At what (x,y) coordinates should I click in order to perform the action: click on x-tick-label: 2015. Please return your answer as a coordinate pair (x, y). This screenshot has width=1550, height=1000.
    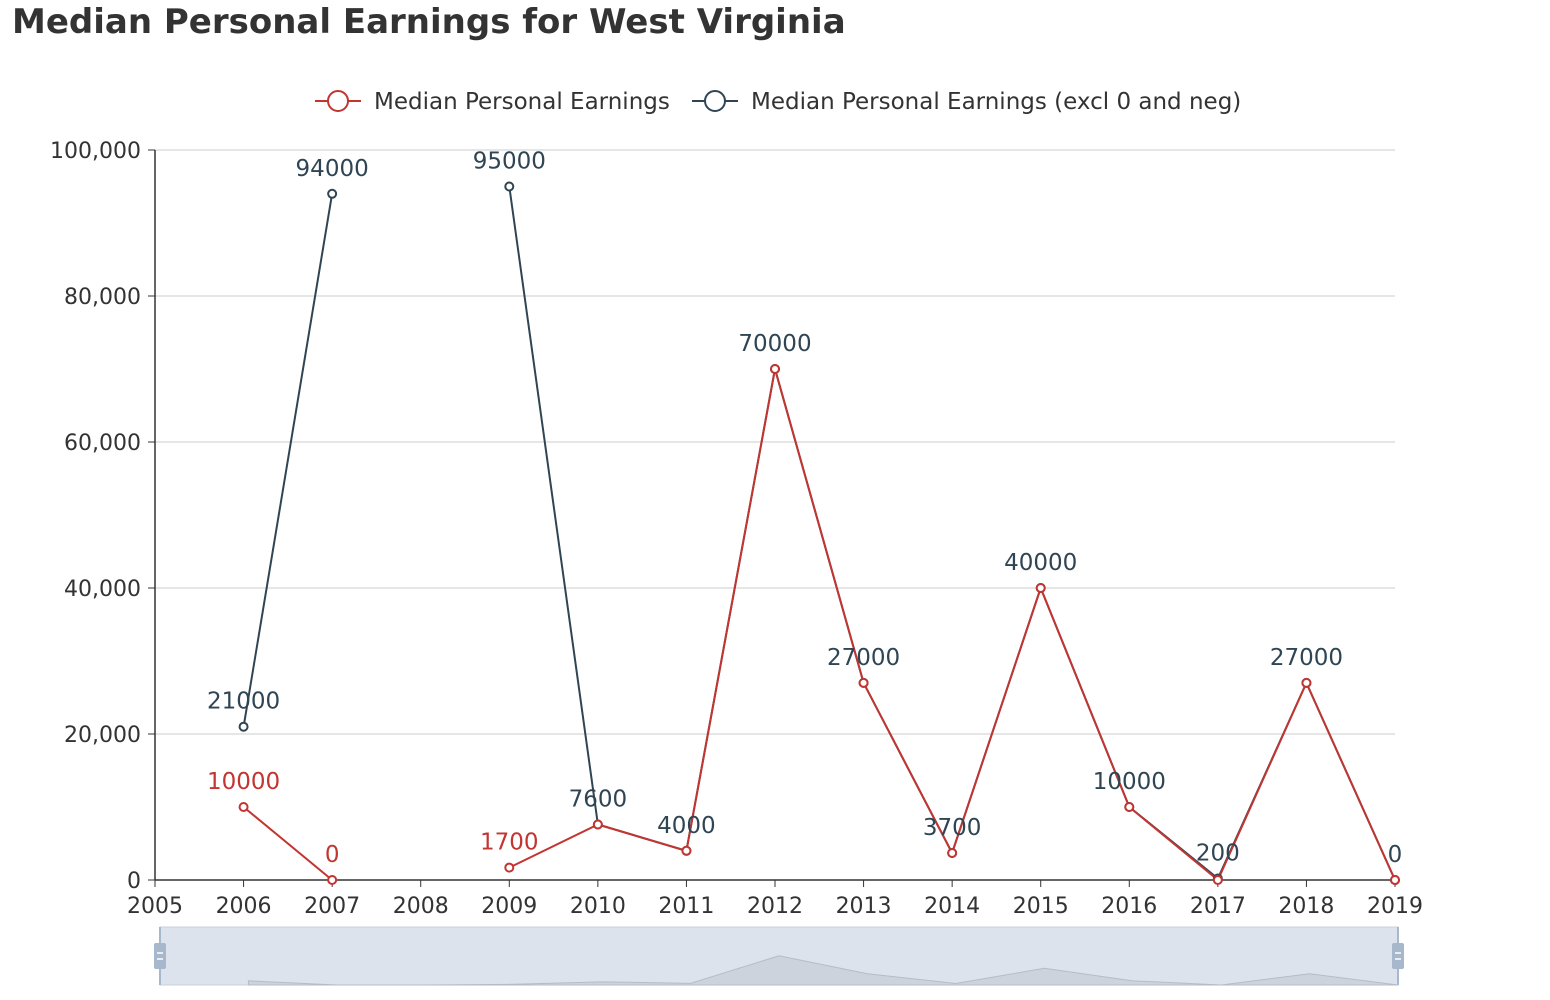
    Looking at the image, I should click on (1041, 906).